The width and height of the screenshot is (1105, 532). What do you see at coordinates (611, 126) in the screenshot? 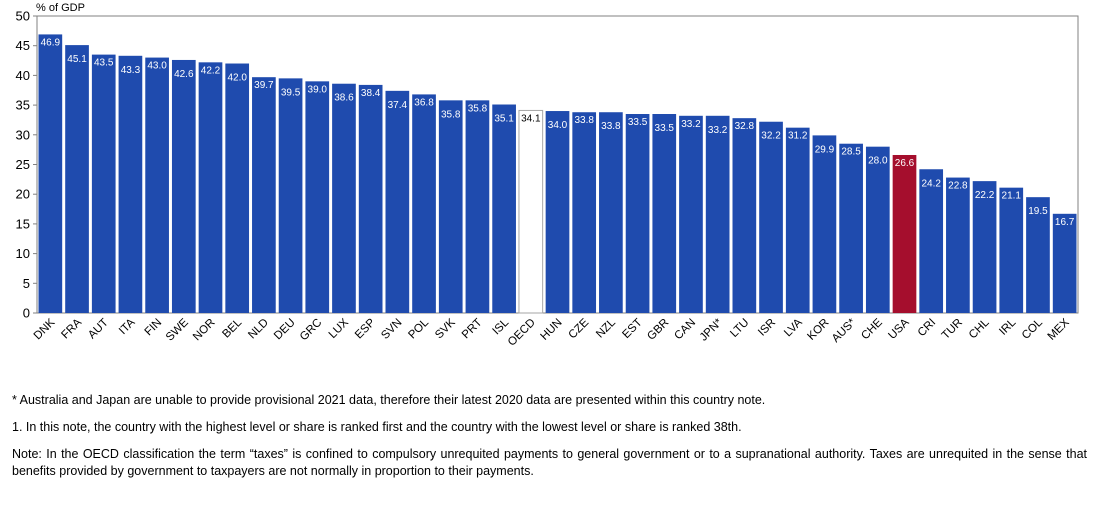
I see `value-label: 33.8` at bounding box center [611, 126].